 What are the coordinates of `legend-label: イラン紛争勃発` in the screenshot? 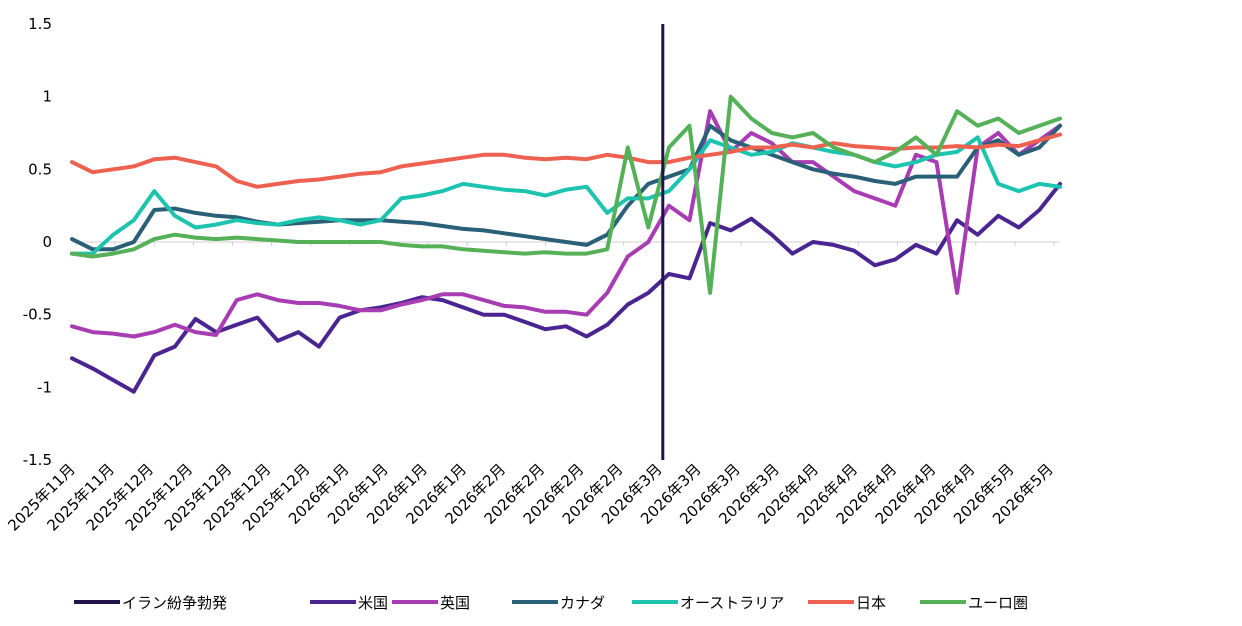 It's located at (174, 603).